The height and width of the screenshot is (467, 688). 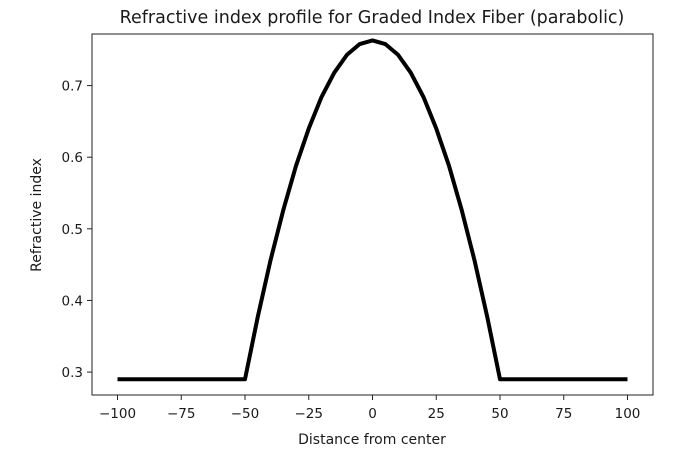 What do you see at coordinates (72, 87) in the screenshot?
I see `y-tick-label: 0.7` at bounding box center [72, 87].